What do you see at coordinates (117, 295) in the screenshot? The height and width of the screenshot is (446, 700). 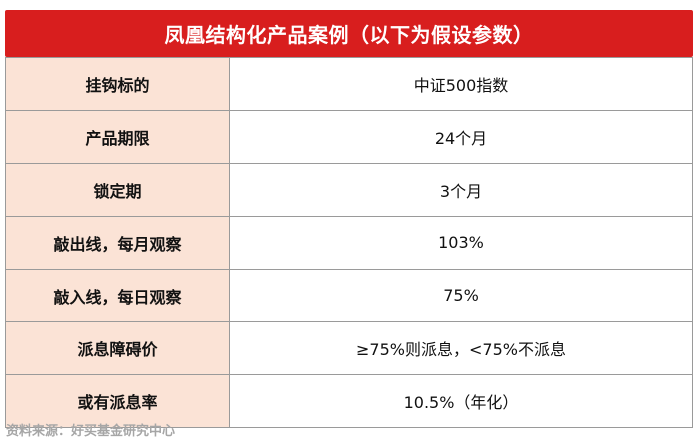 I see `row-label-knock-in: 敲入线，每日观察` at bounding box center [117, 295].